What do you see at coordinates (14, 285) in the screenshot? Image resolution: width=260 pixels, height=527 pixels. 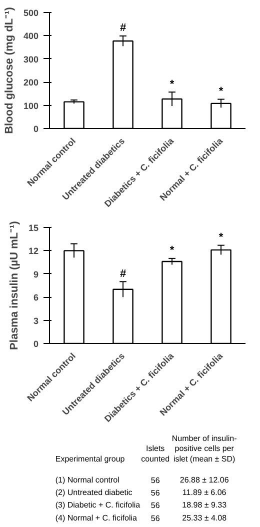 I see `y-axis-title: Plasma insulin (µU mL⁻¹)` at bounding box center [14, 285].